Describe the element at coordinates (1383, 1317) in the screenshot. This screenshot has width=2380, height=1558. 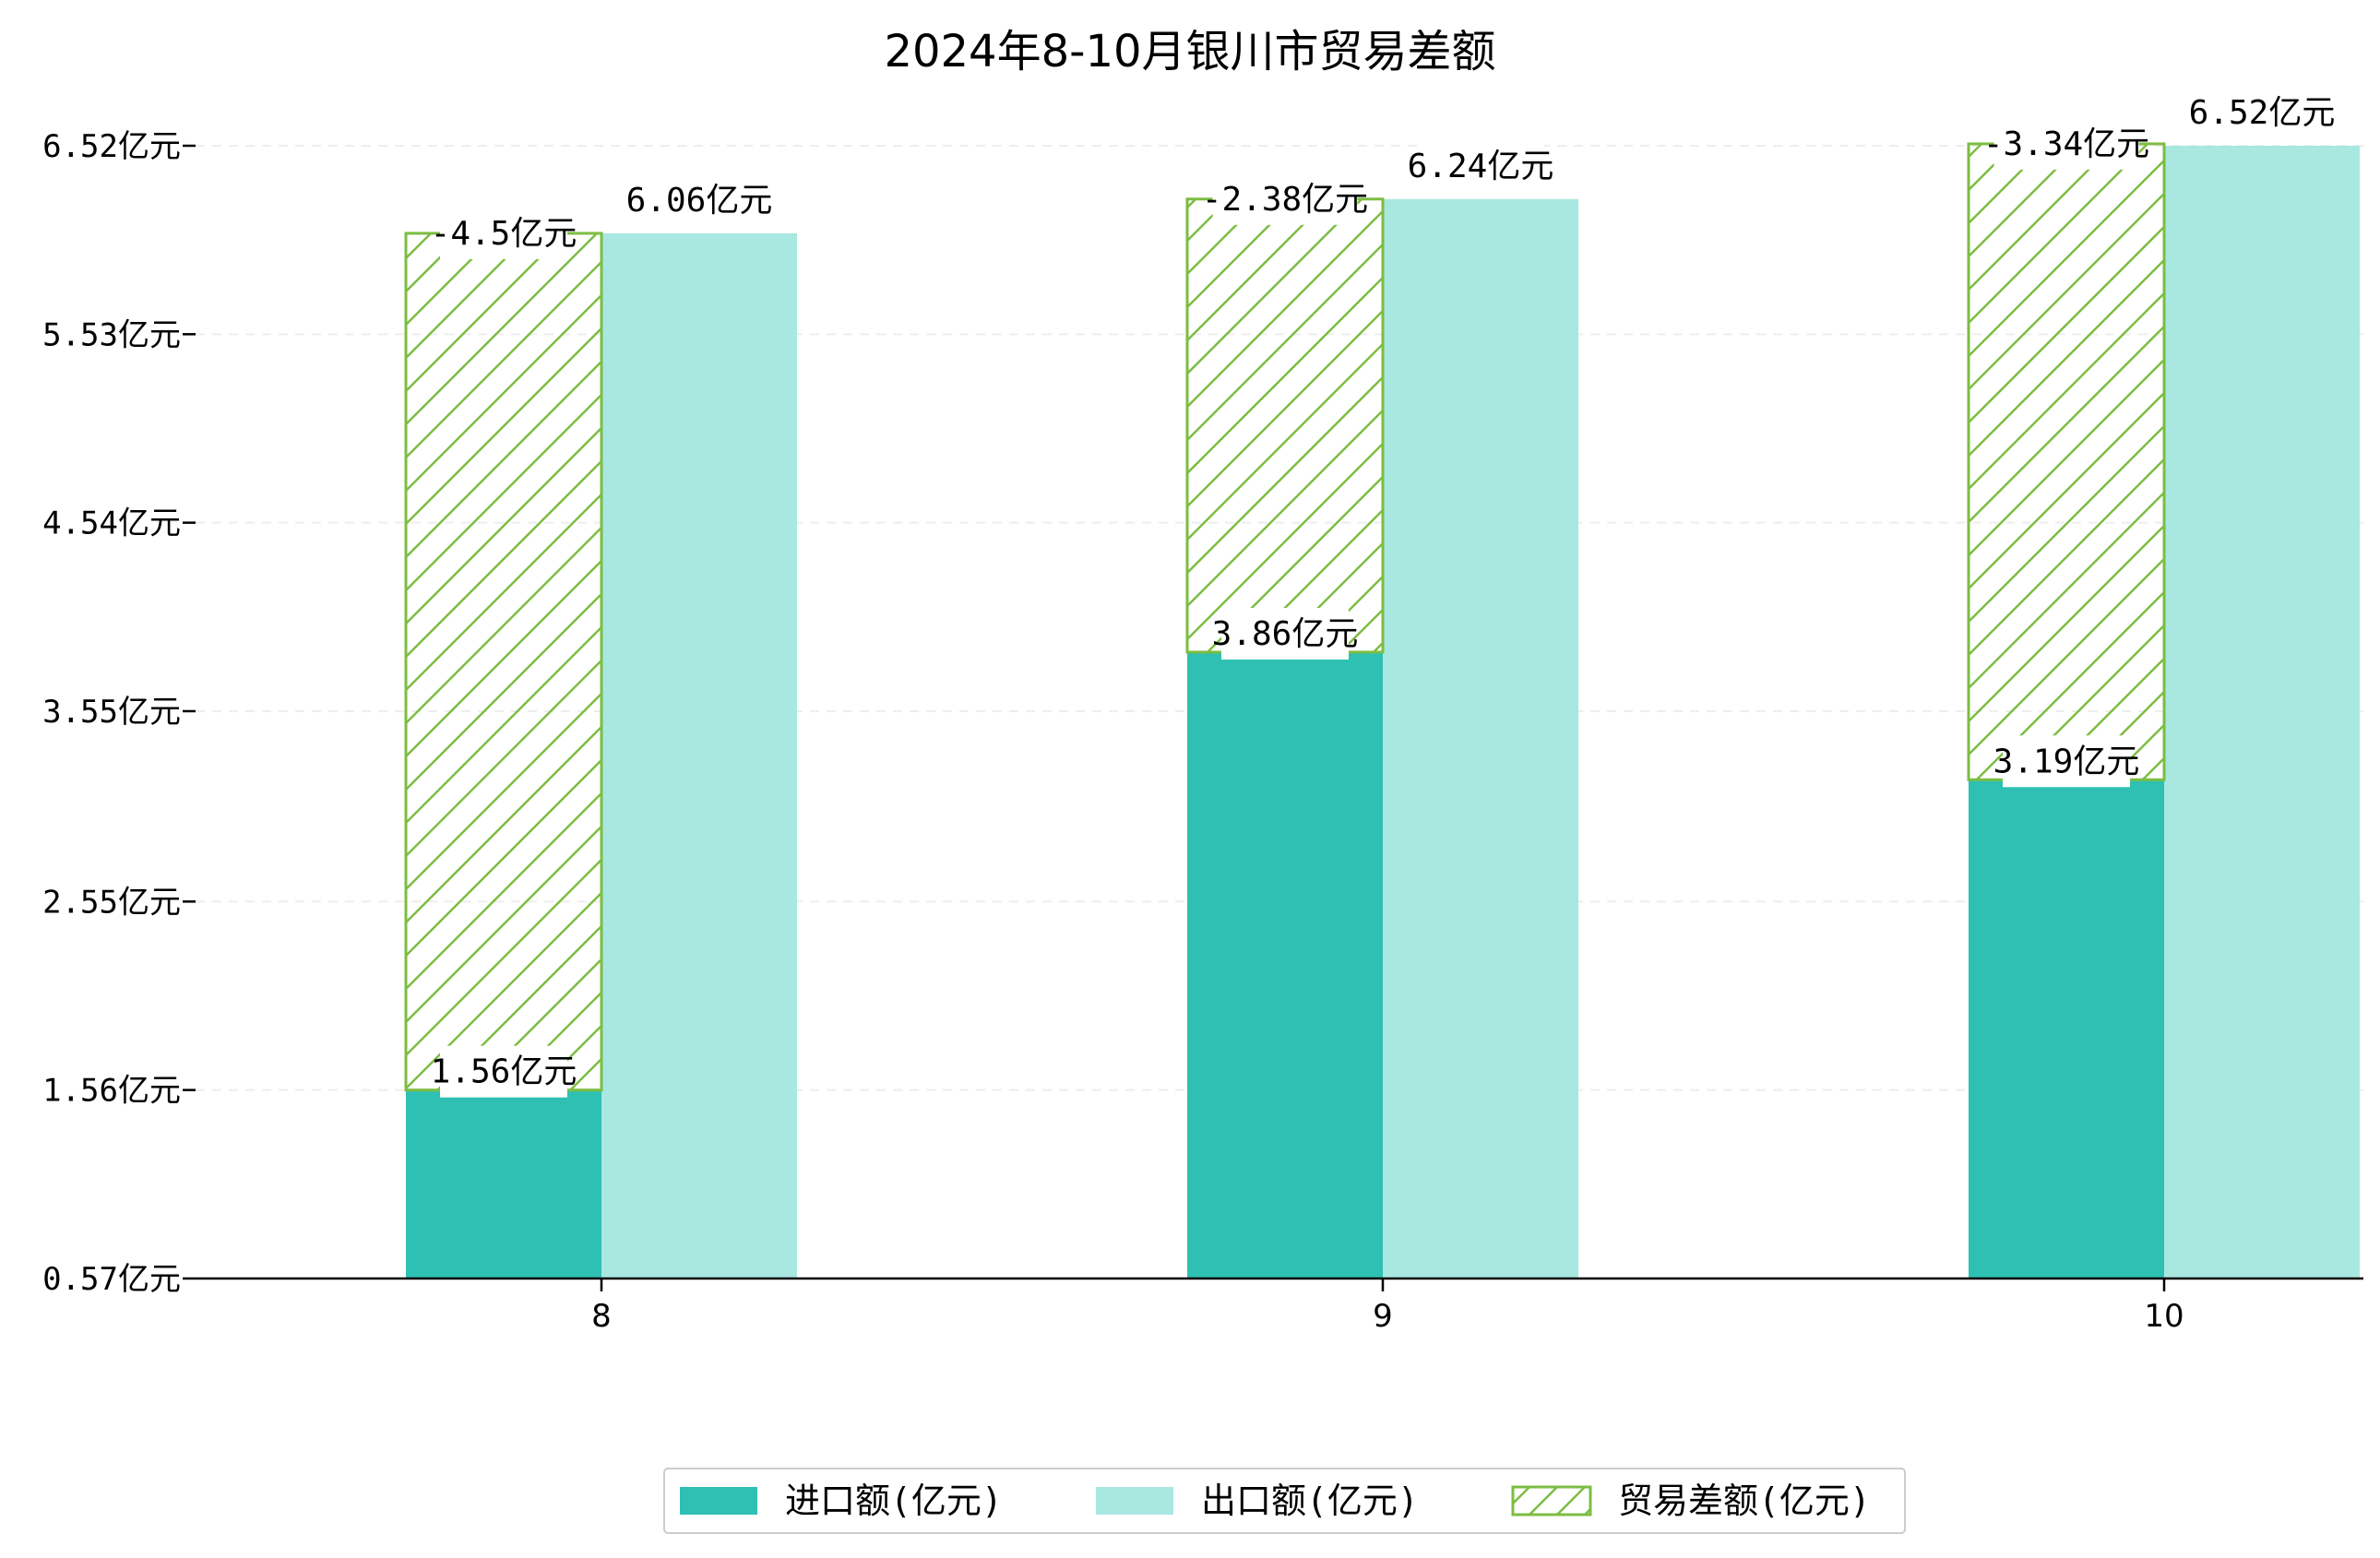
I see `x-tick-label: 9` at that location.